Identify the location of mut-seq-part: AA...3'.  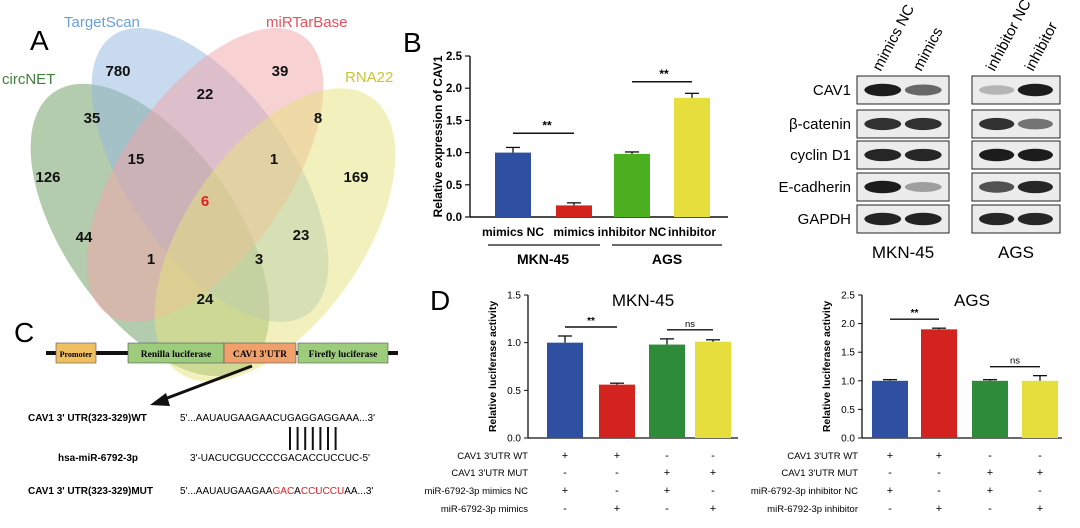
(358, 491).